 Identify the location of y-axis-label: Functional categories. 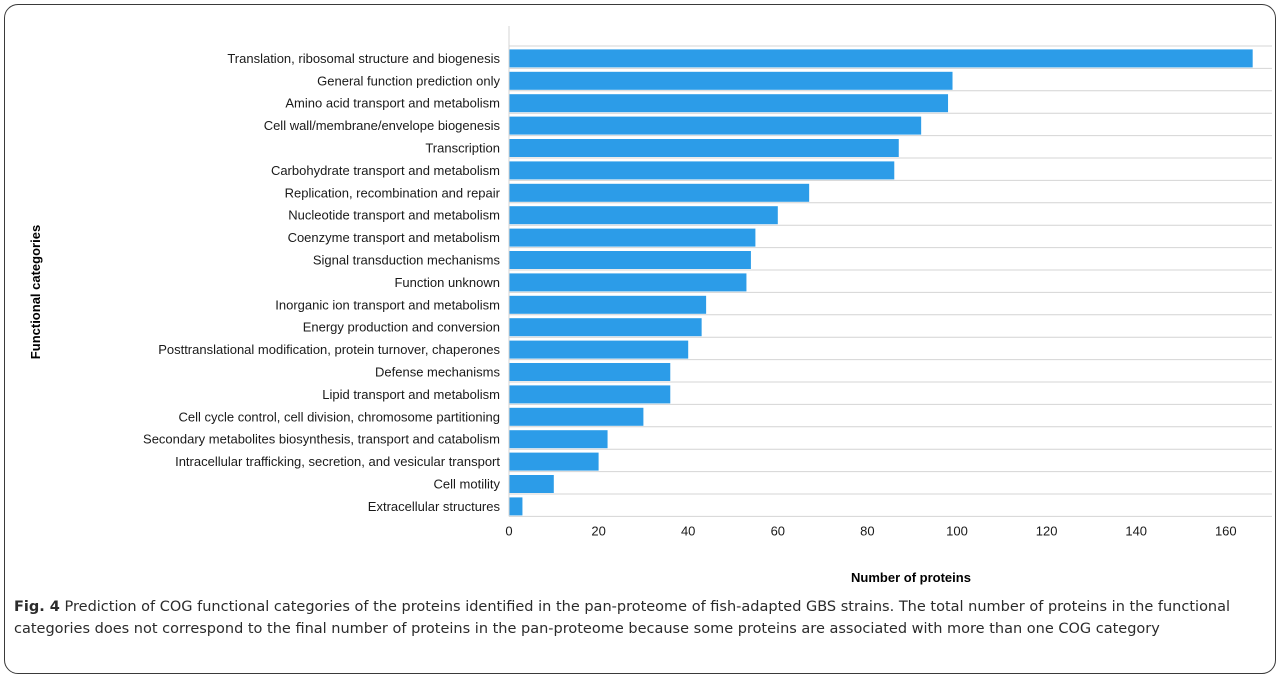
(35, 292).